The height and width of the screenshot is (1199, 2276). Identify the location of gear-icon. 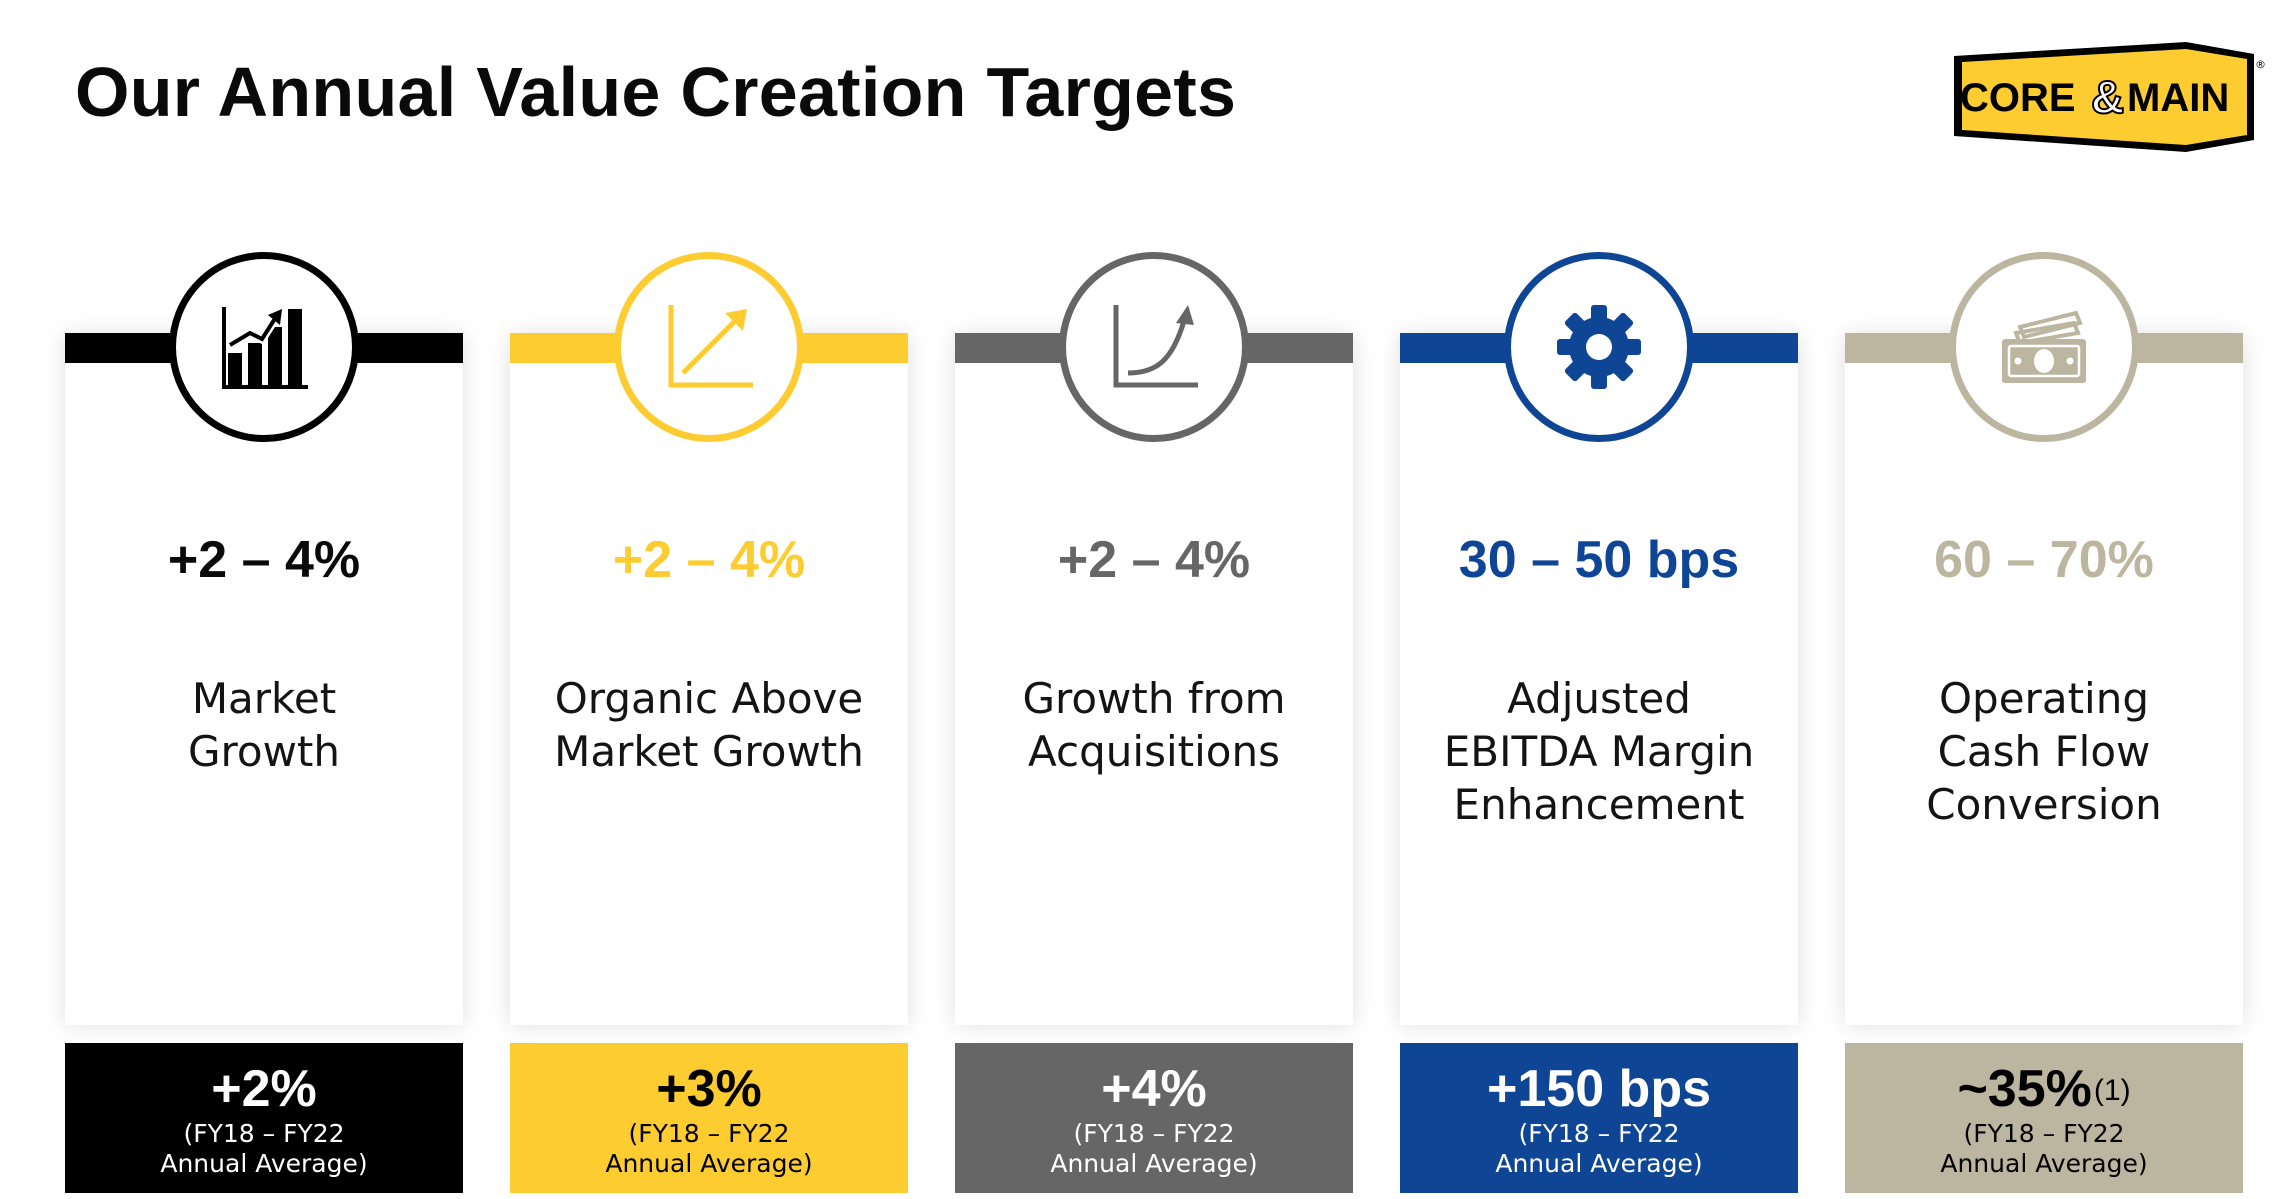
(1599, 347).